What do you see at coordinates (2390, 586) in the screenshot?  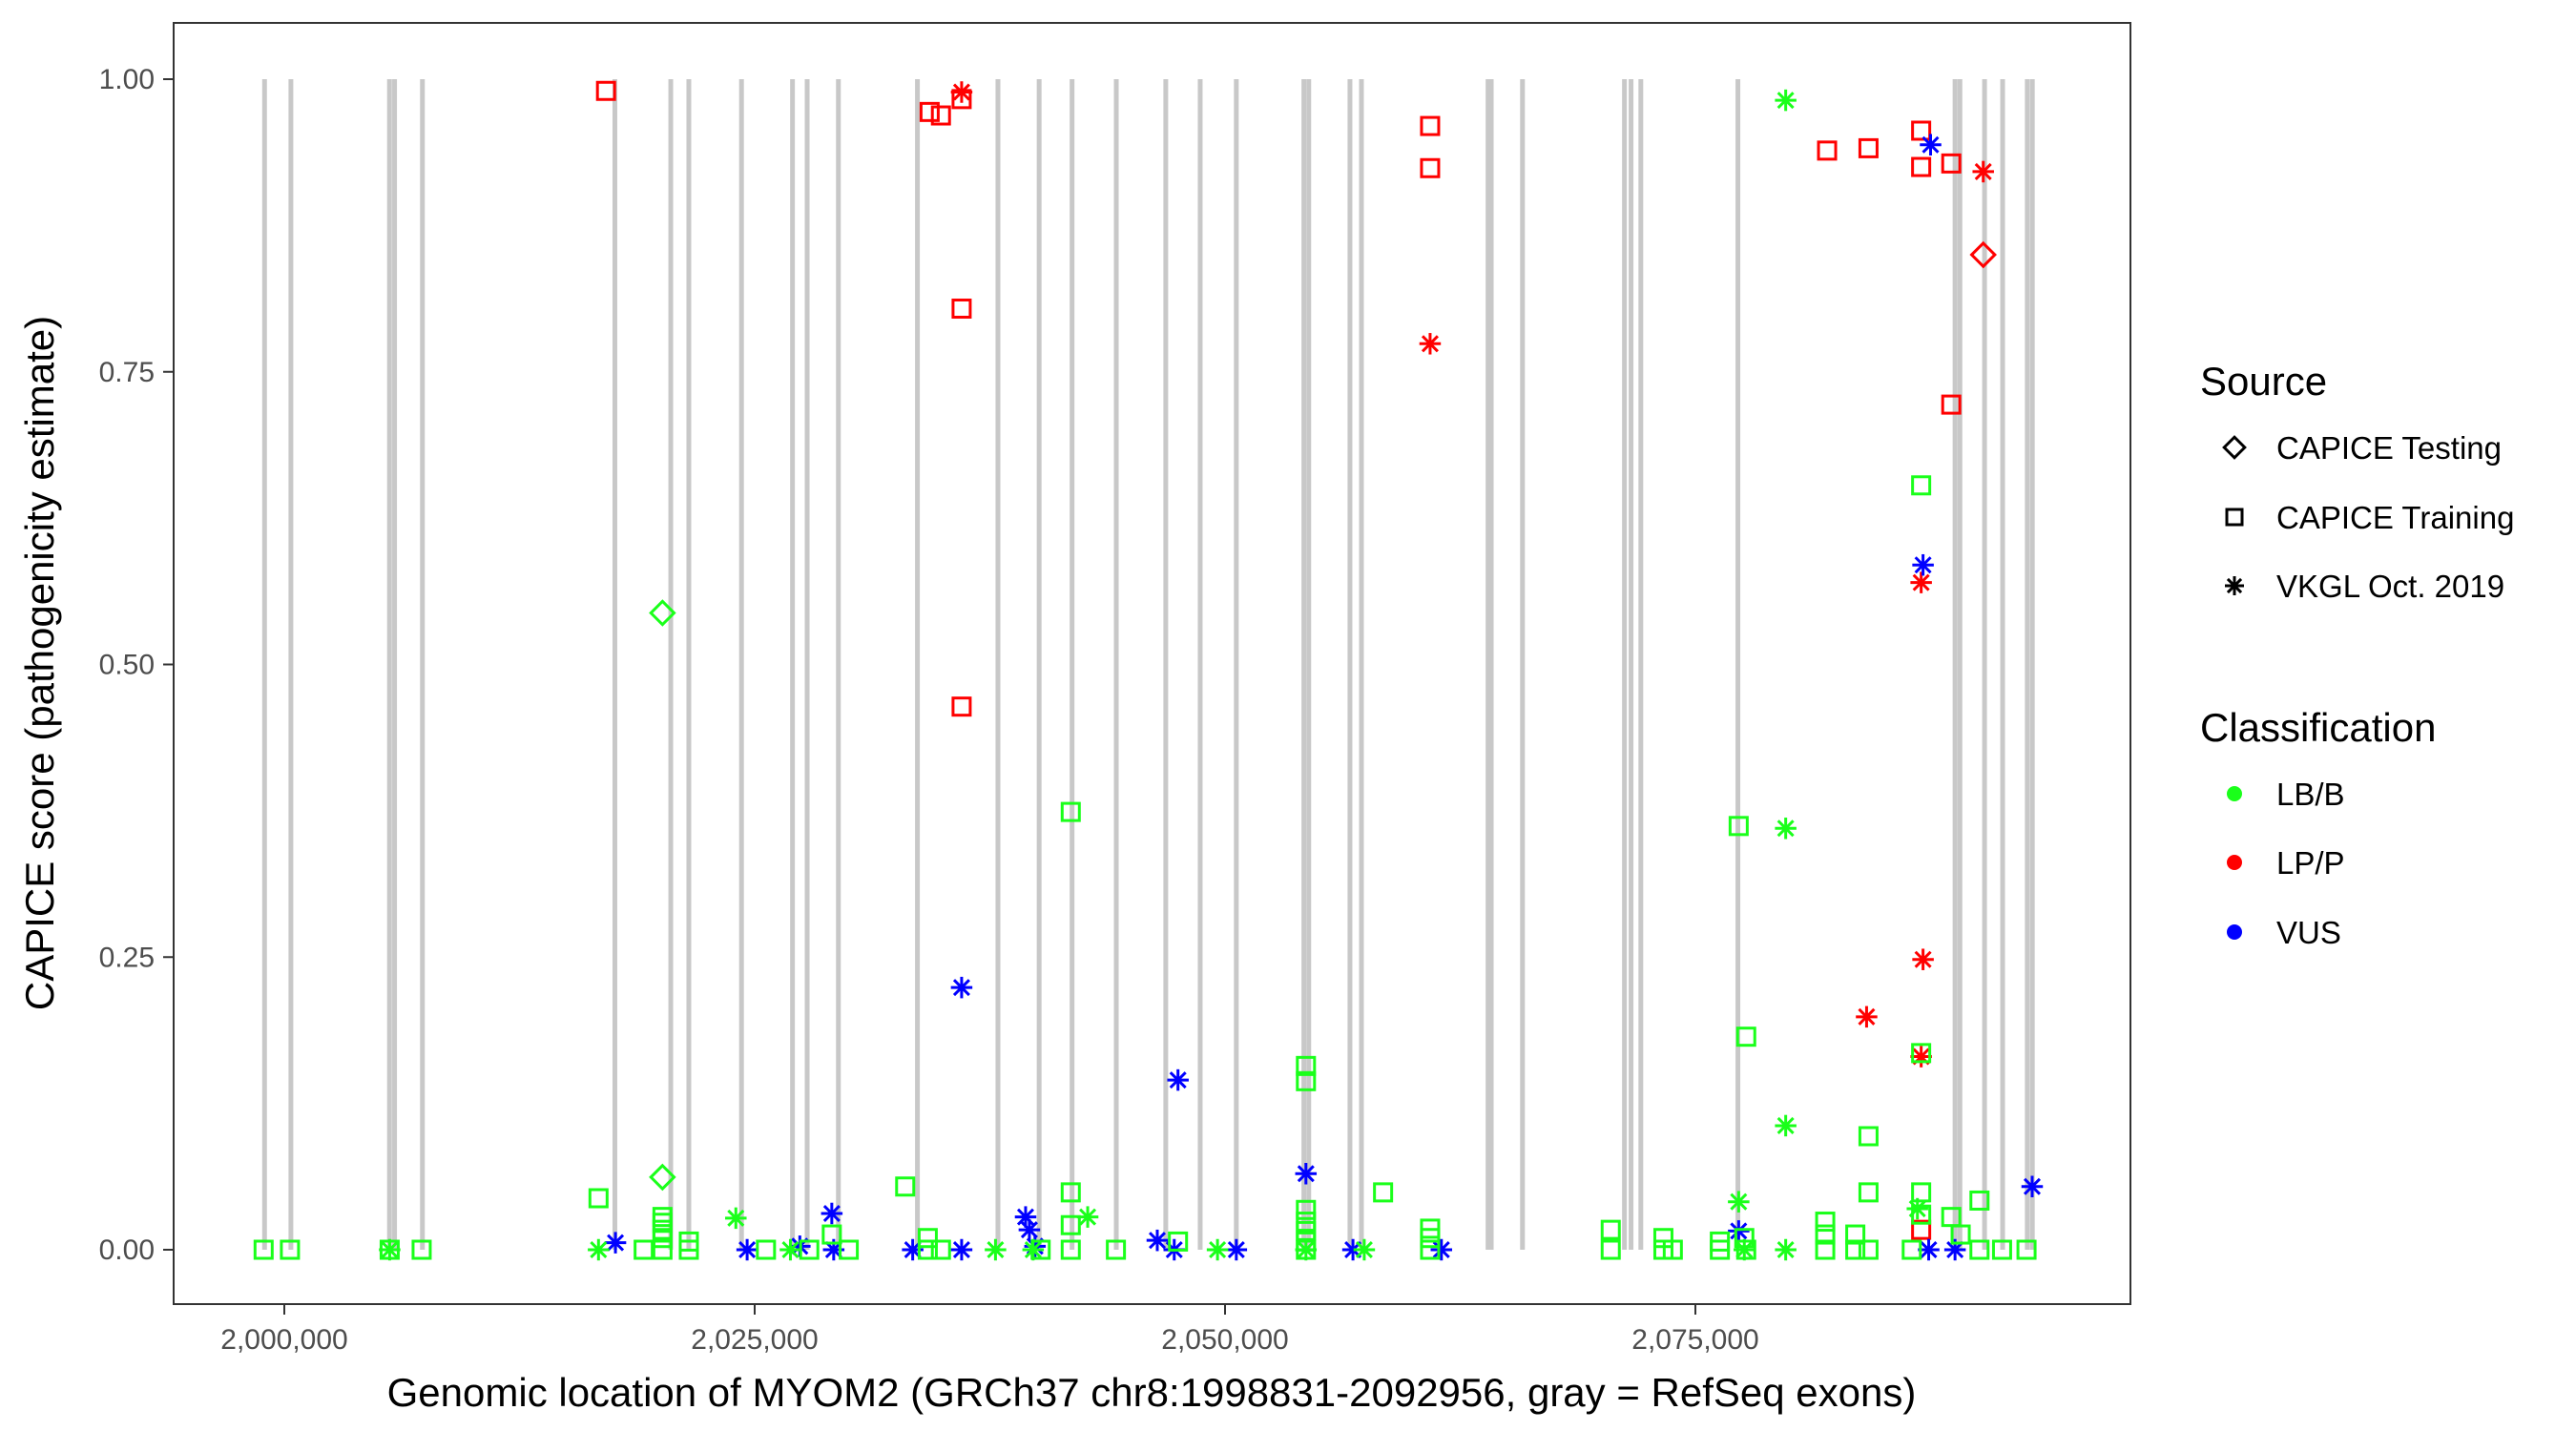 I see `legend-label: VKGL Oct. 2019` at bounding box center [2390, 586].